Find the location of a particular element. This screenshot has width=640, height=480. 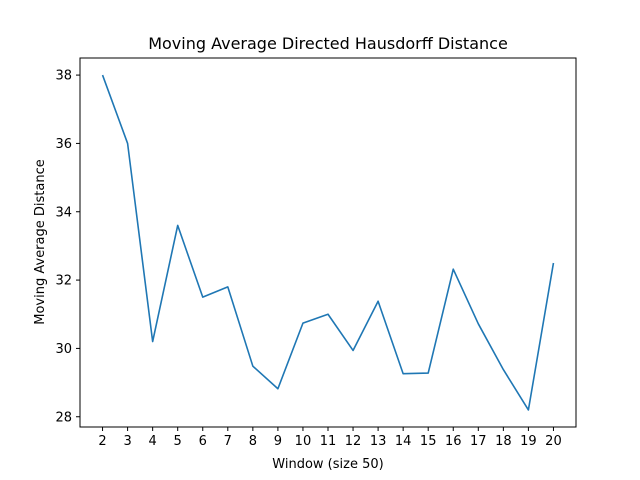

x-tick-label: 10 is located at coordinates (303, 441).